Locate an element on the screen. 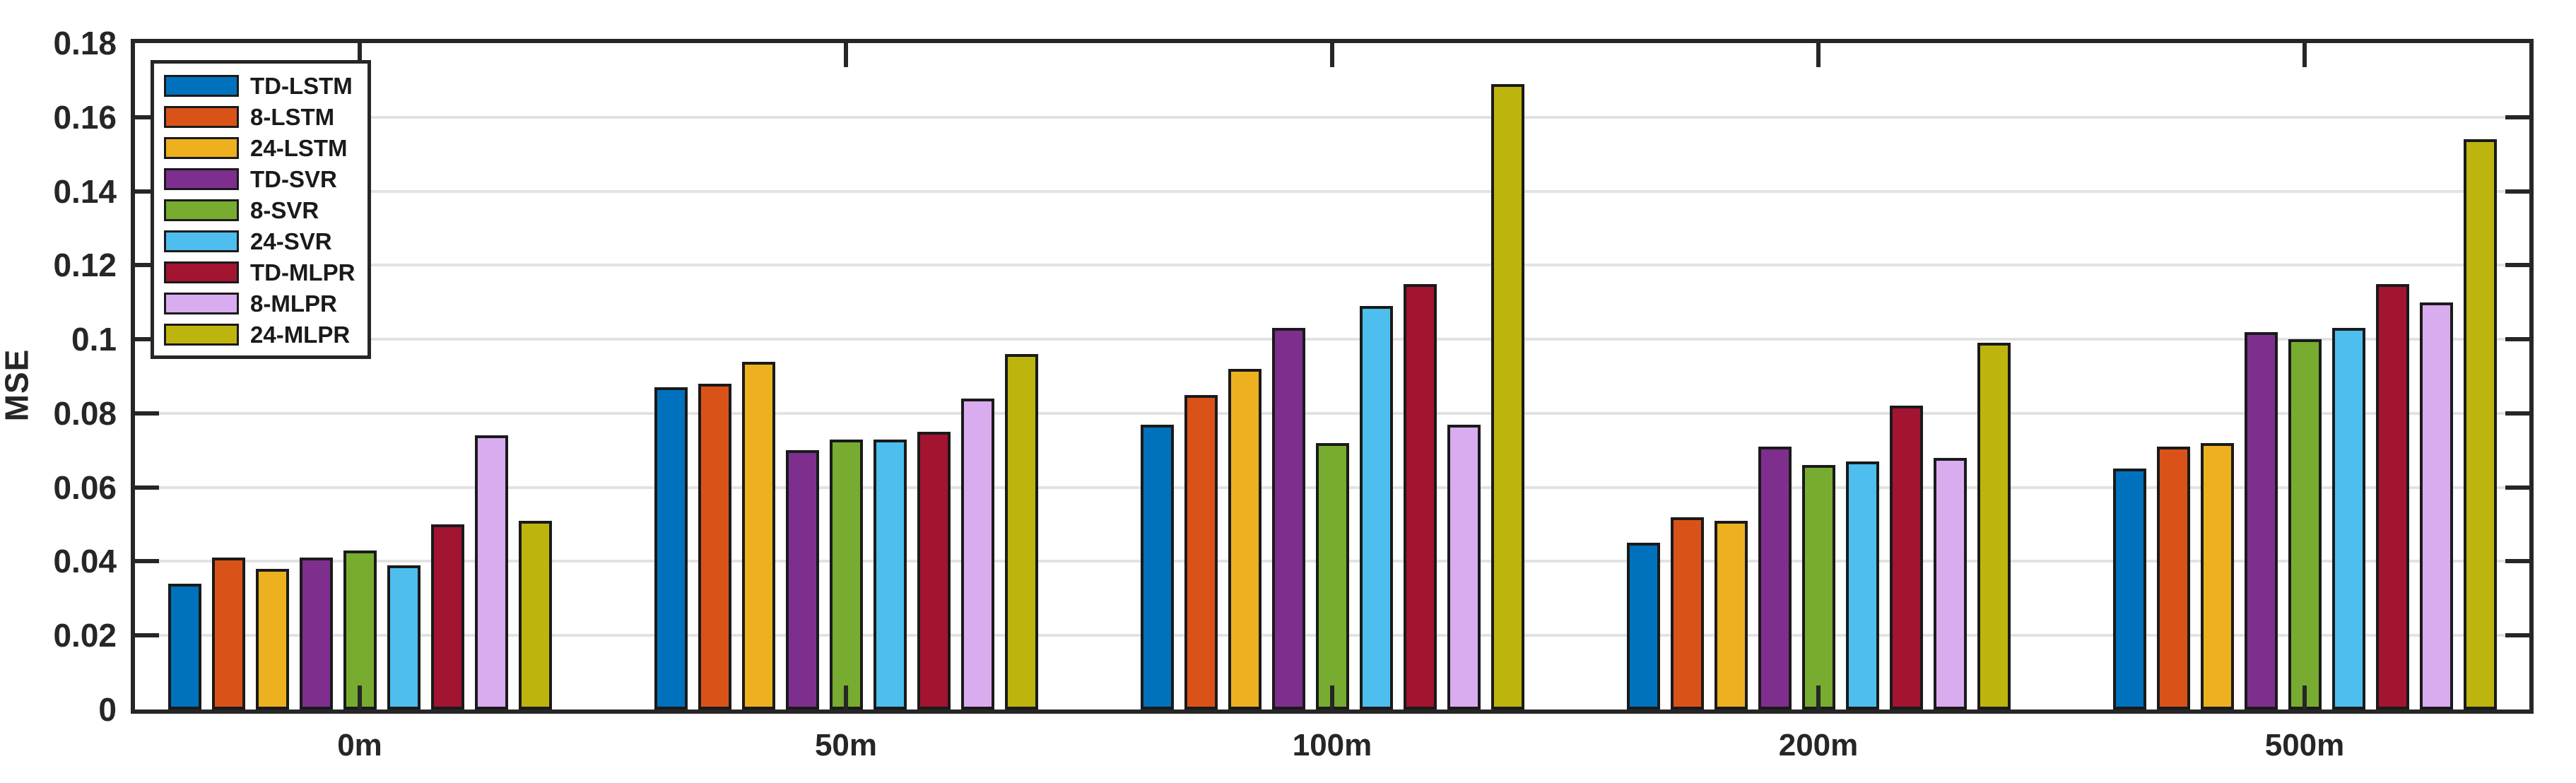 Image resolution: width=2576 pixels, height=783 pixels. x-tick-label-0m: 0m is located at coordinates (359, 745).